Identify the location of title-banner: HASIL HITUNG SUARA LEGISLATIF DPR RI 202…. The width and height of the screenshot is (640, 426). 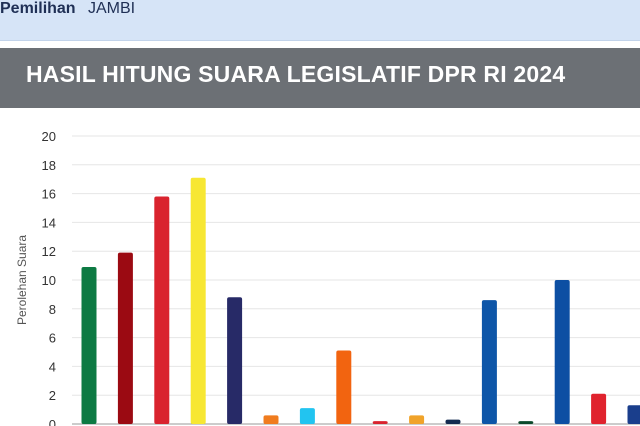
(320, 78).